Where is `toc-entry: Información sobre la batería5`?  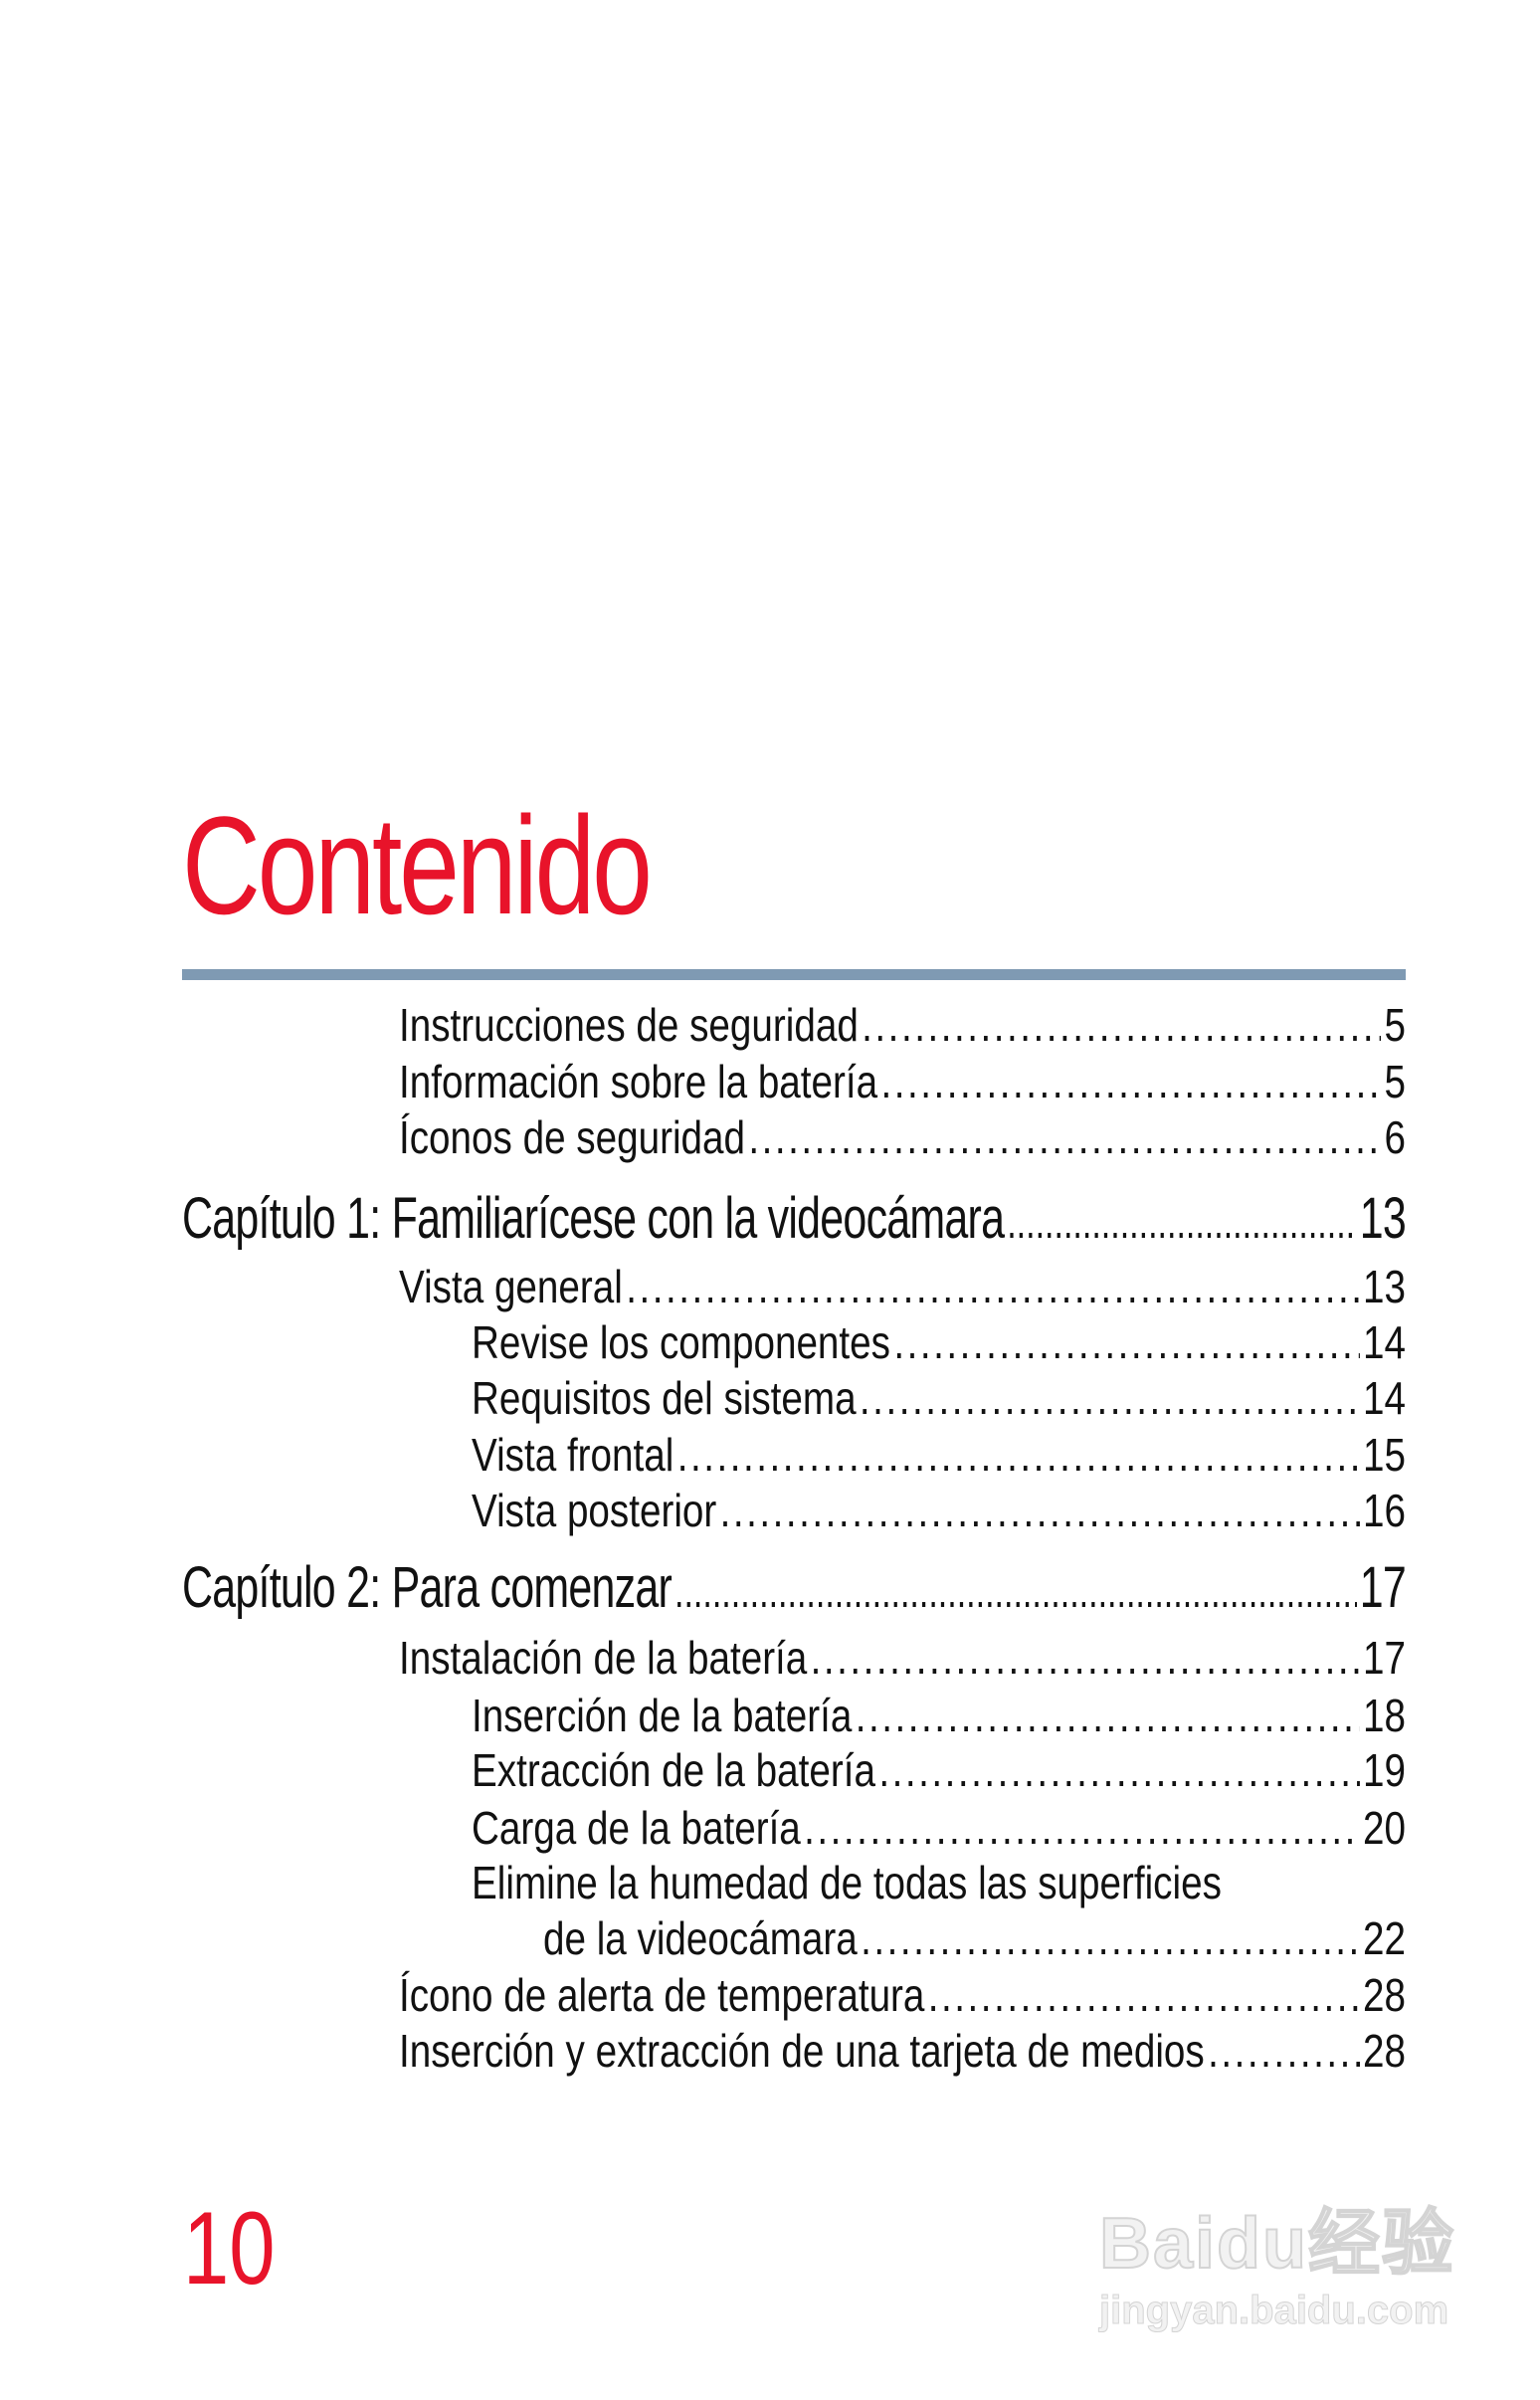 toc-entry: Información sobre la batería5 is located at coordinates (902, 1081).